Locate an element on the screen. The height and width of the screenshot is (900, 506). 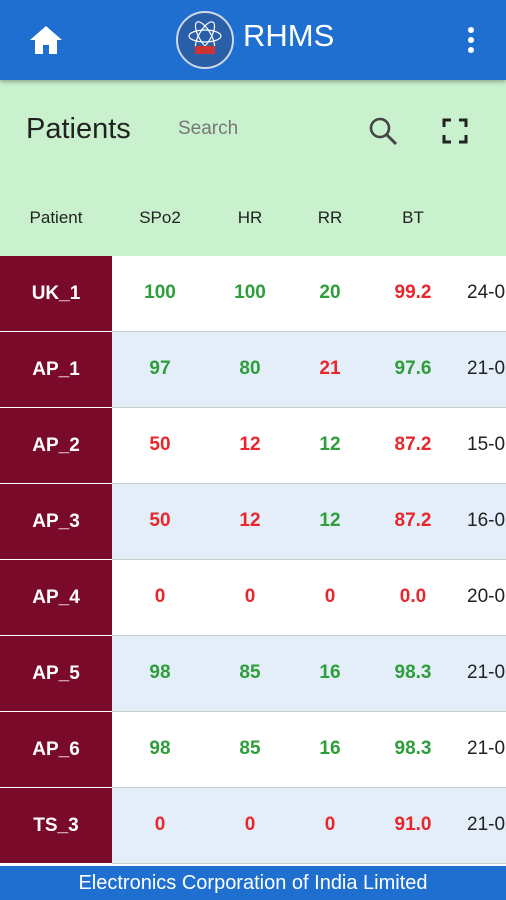
timestamp: 24-0 is located at coordinates (486, 292).